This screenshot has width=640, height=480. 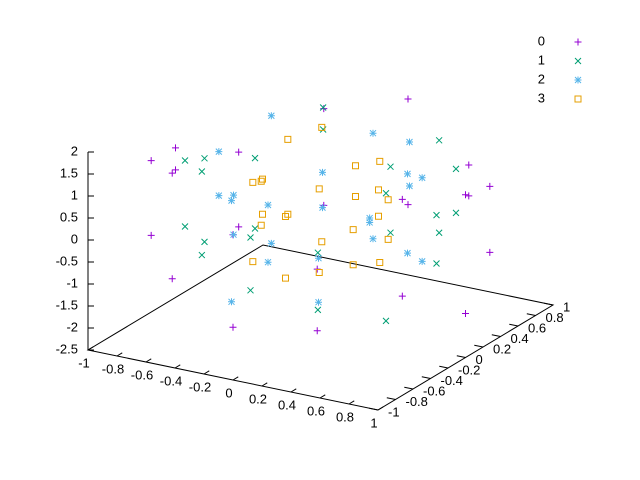 I want to click on x-tick-label: -0.6, so click(x=142, y=374).